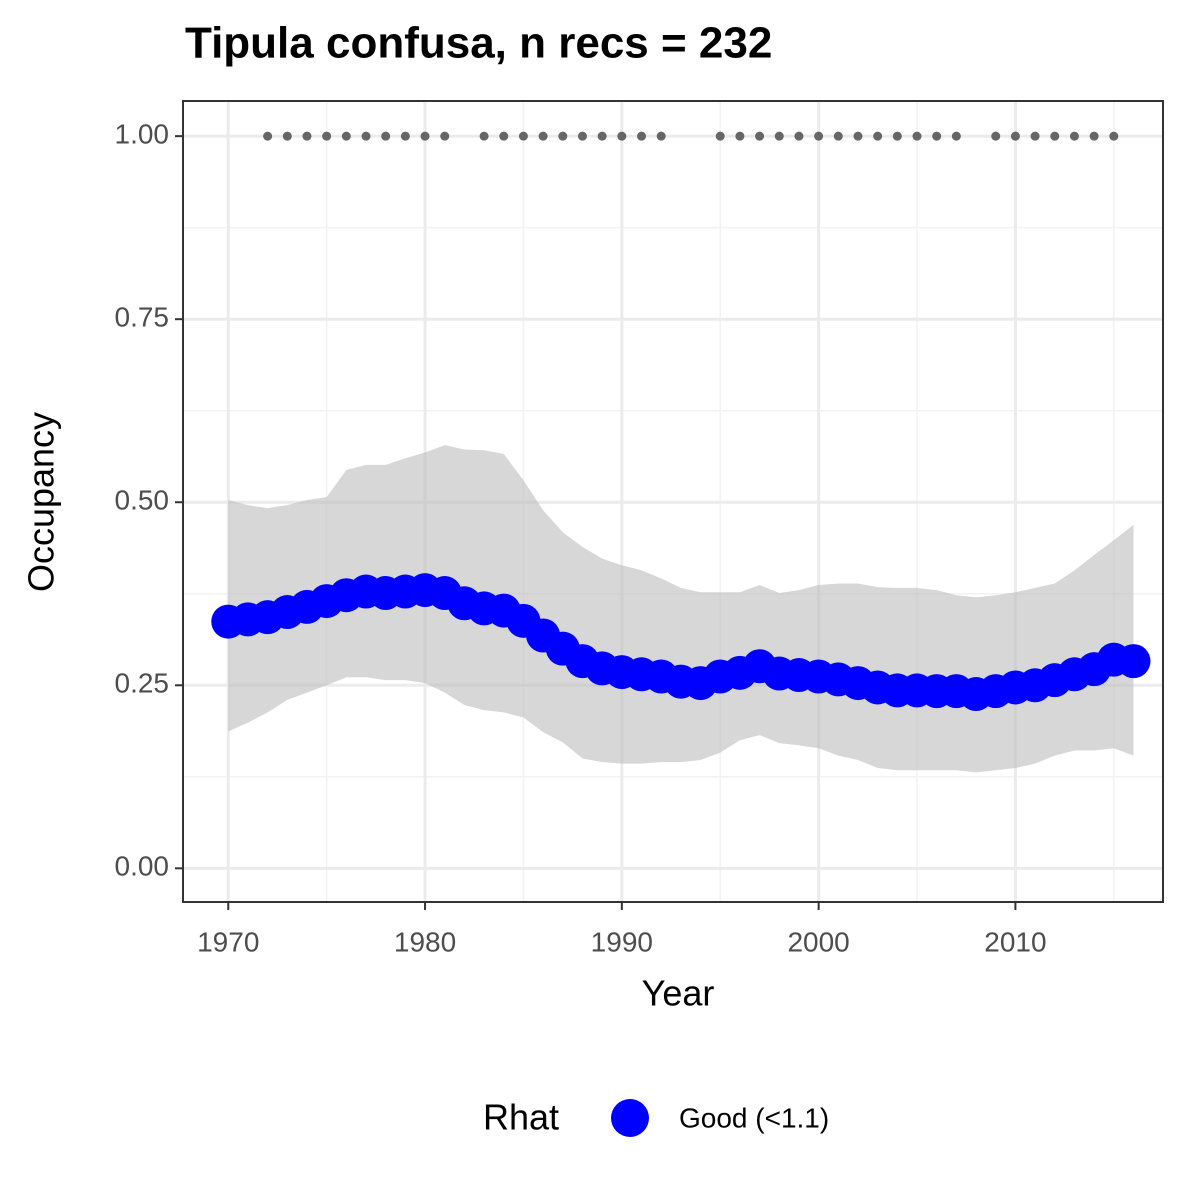  Describe the element at coordinates (630, 1118) in the screenshot. I see `legend-marker` at that location.